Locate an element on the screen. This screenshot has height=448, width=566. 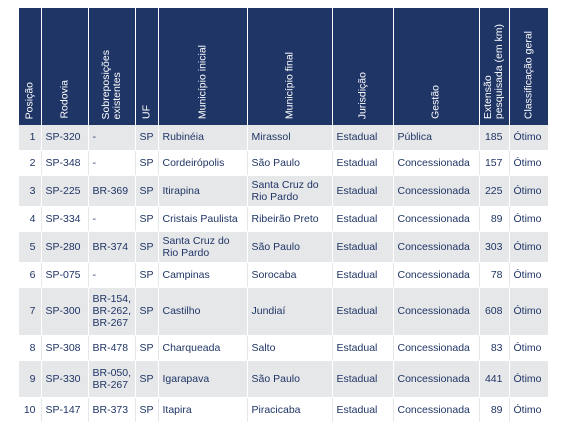
cell-municipio-final: Piracicaba is located at coordinates (290, 410).